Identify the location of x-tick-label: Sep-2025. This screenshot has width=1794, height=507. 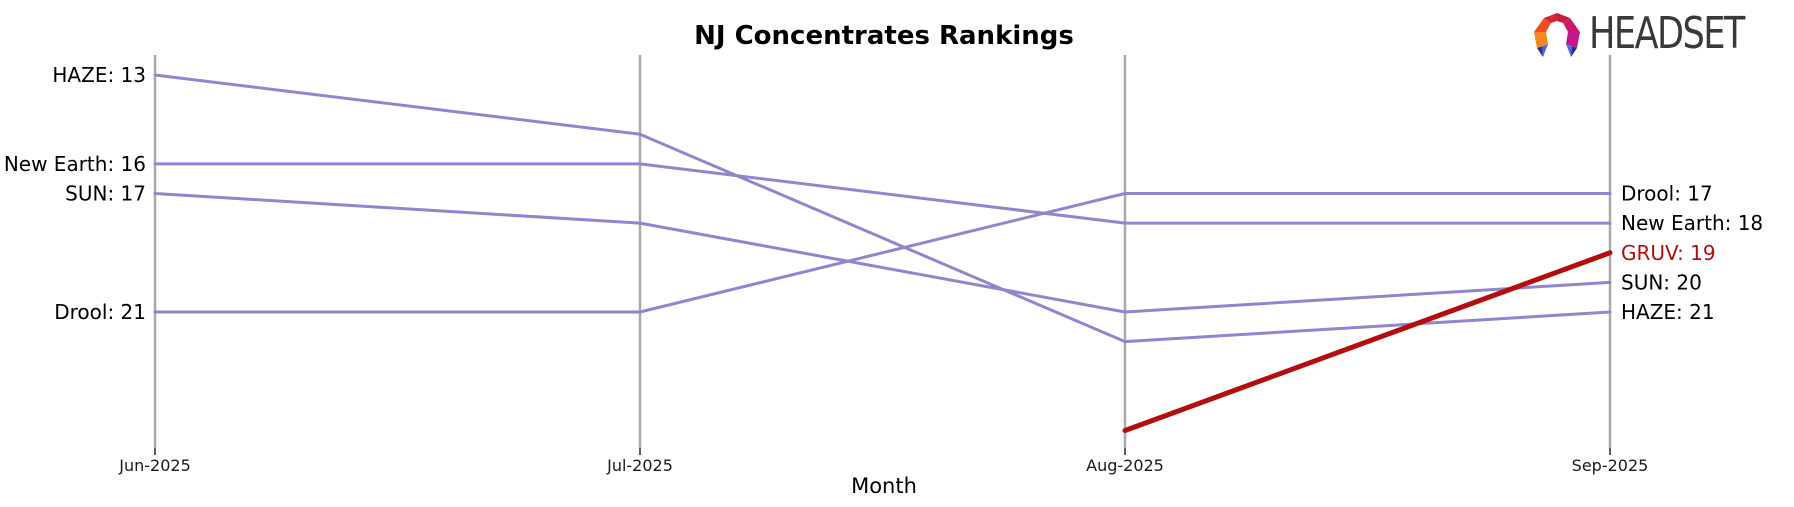
(1610, 465).